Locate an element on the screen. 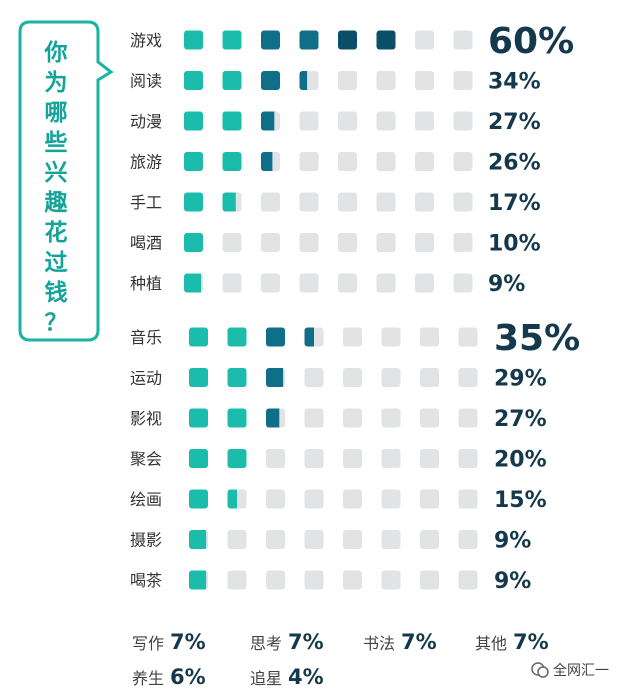  chart-title: 你 为 哪 些 兴 趣 花 过 钱 ？ is located at coordinates (56, 188).